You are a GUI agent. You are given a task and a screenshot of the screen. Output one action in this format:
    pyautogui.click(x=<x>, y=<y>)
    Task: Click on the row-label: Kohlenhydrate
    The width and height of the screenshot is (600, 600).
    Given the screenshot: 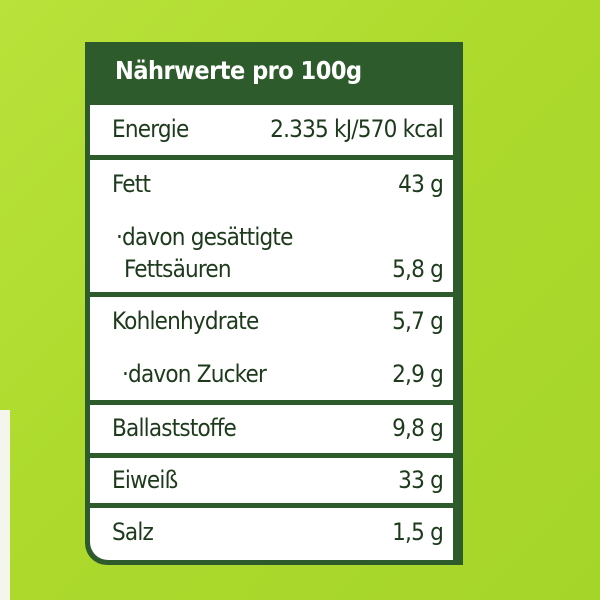 What is the action you would take?
    pyautogui.click(x=185, y=321)
    